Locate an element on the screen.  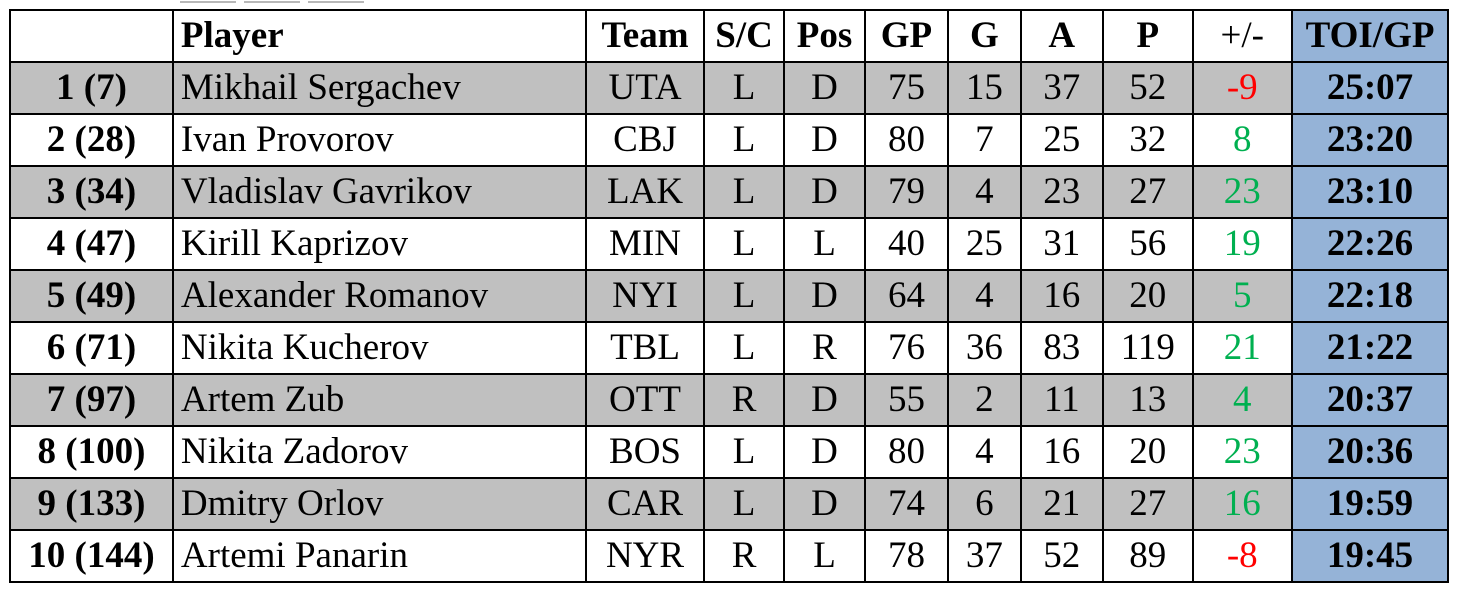
cell-pos: R is located at coordinates (824, 348).